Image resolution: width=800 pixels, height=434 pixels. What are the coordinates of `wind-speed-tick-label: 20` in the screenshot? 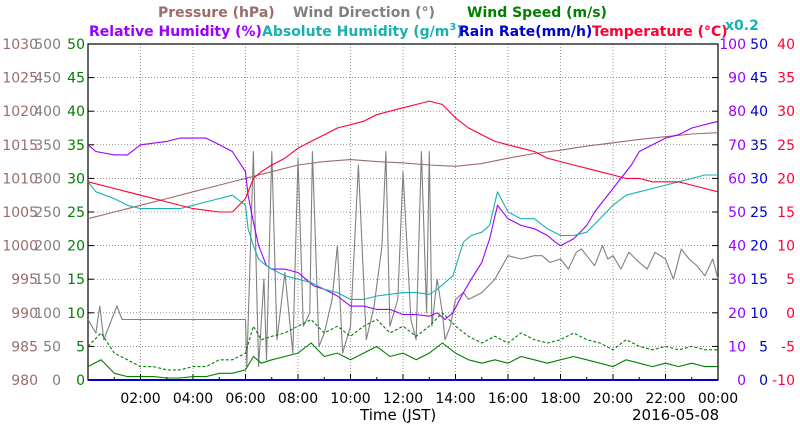 It's located at (76, 247).